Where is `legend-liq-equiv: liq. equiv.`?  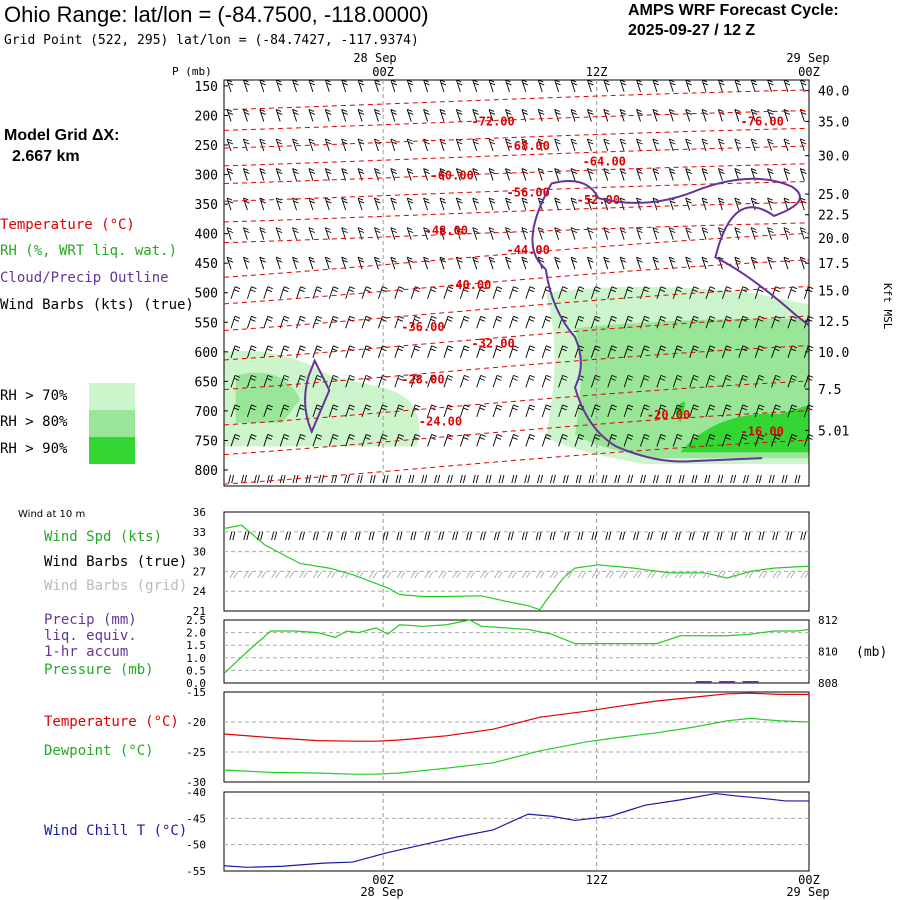 legend-liq-equiv: liq. equiv. is located at coordinates (90, 636).